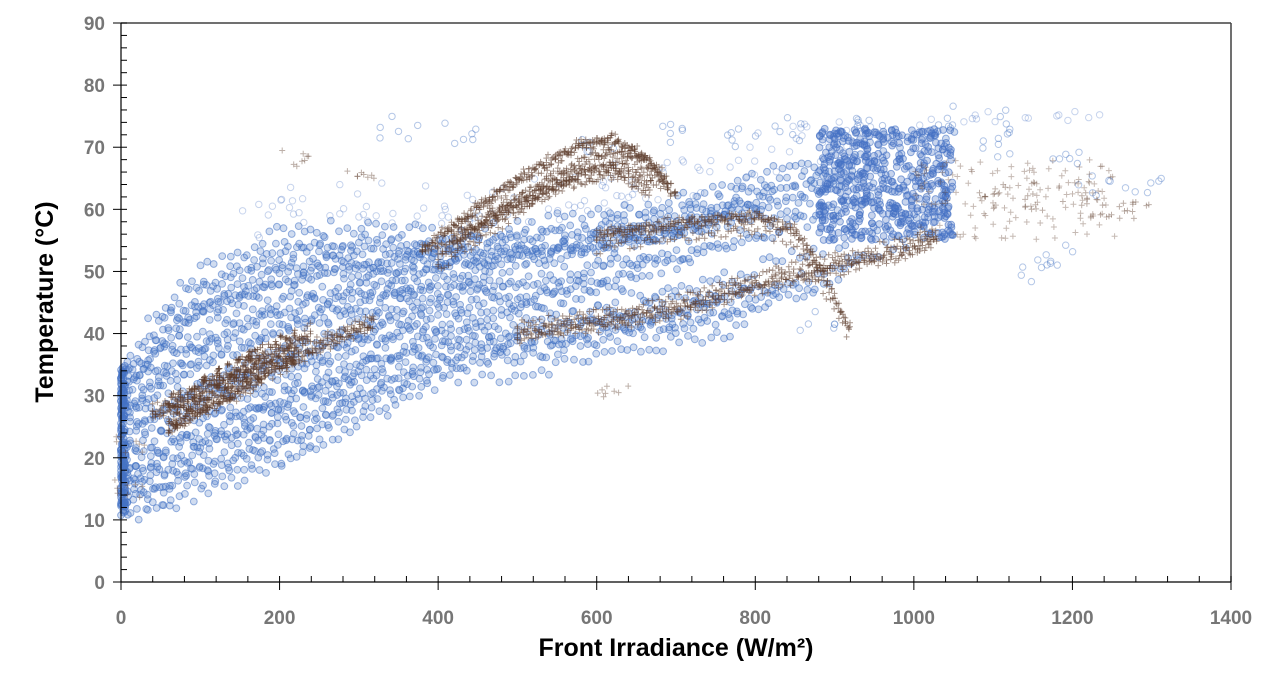 The width and height of the screenshot is (1280, 685). What do you see at coordinates (675, 648) in the screenshot?
I see `x-axis-title: Front Irradiance (W/m²)` at bounding box center [675, 648].